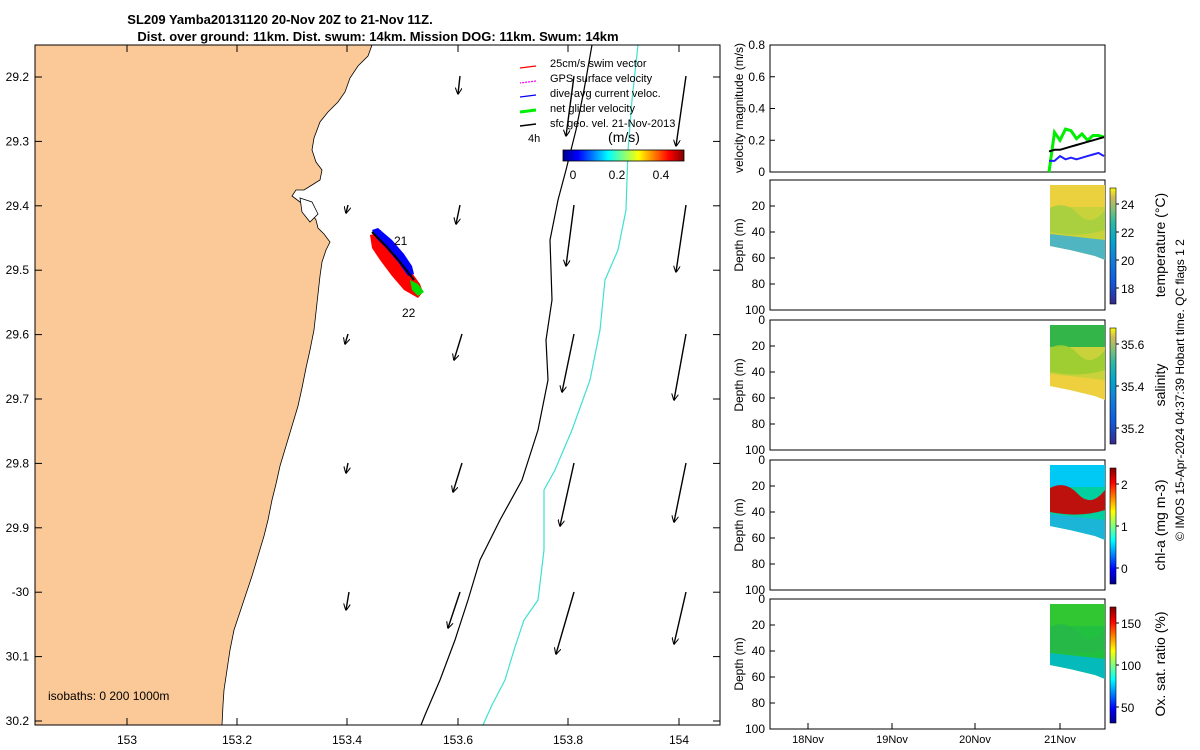 The height and width of the screenshot is (750, 1200). Describe the element at coordinates (528, 125) in the screenshot. I see `black-arrow-icon` at that location.